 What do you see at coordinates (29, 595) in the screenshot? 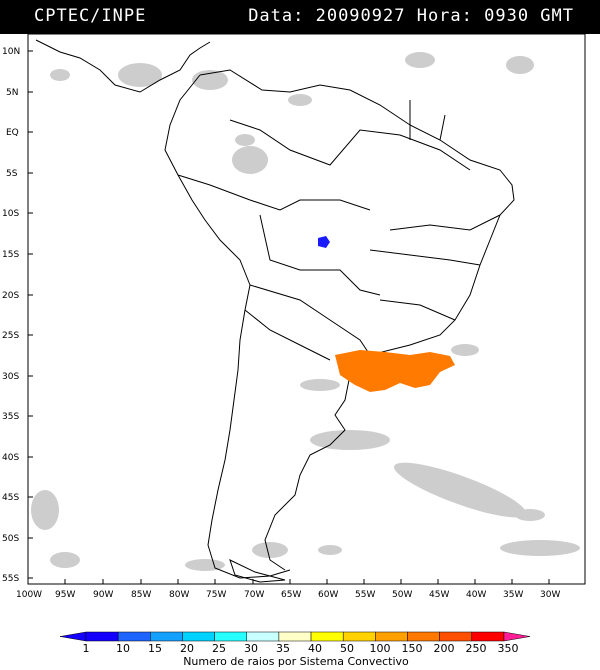
I see `lon-label: 100W` at bounding box center [29, 595].